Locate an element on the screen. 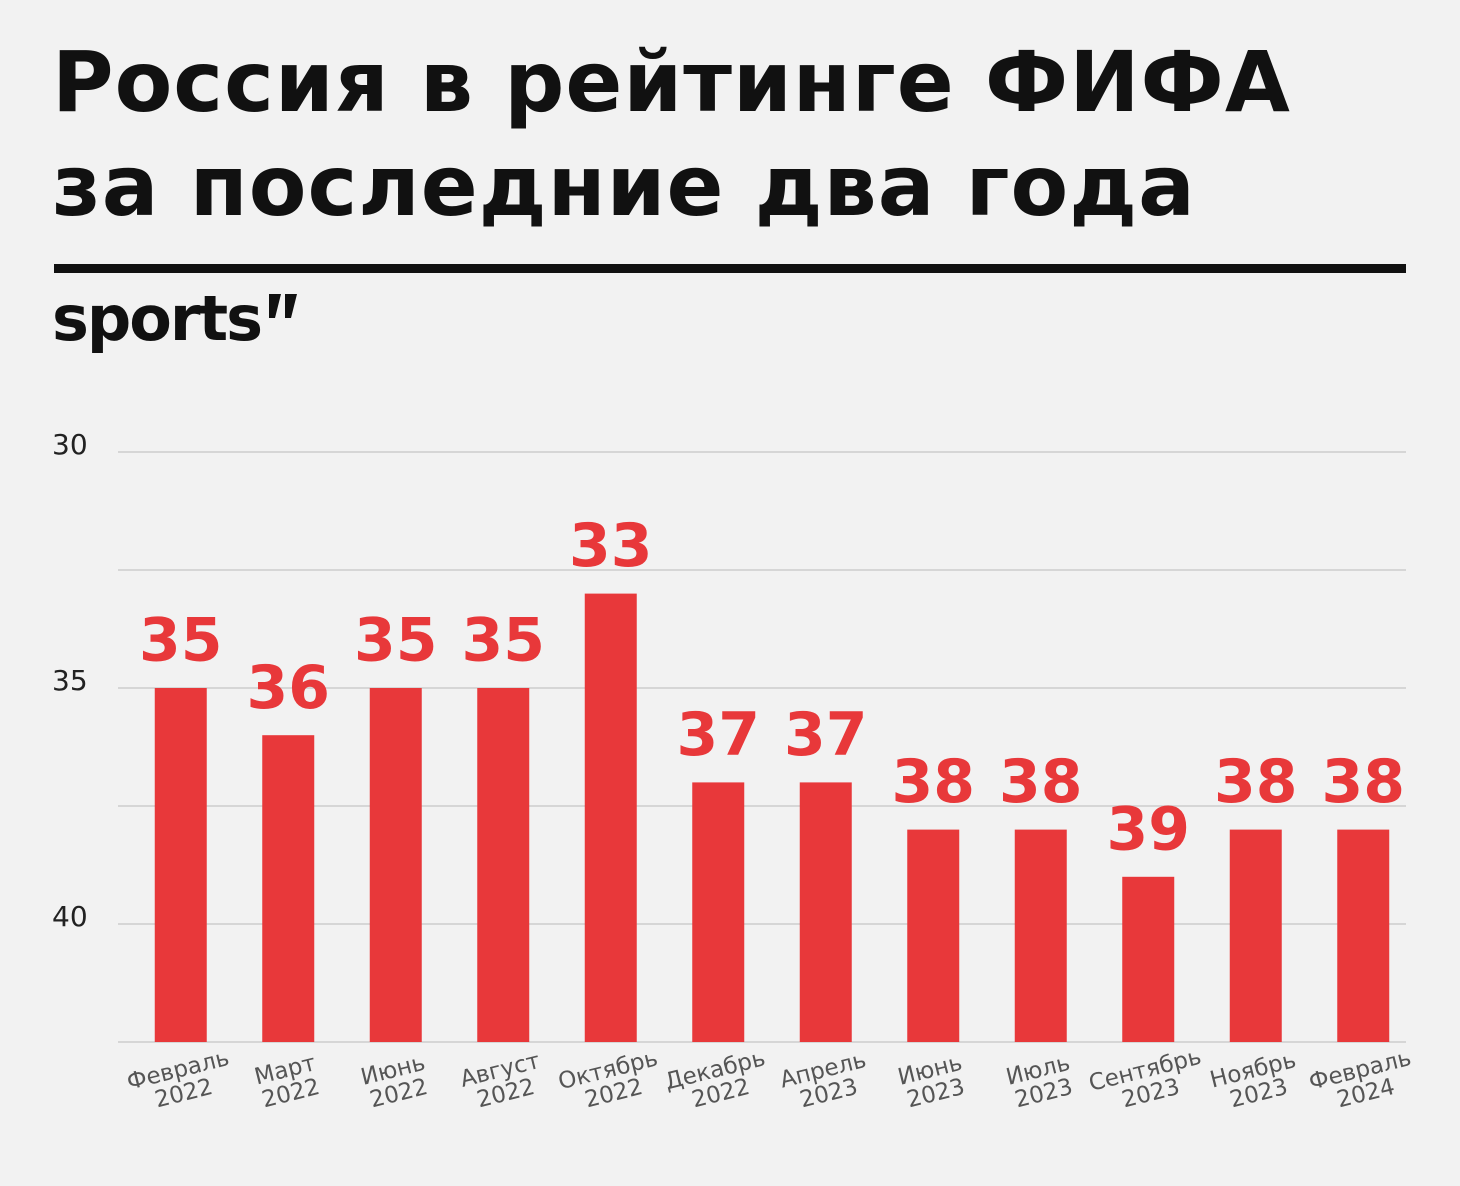  brand-mark is located at coordinates (283, 306).